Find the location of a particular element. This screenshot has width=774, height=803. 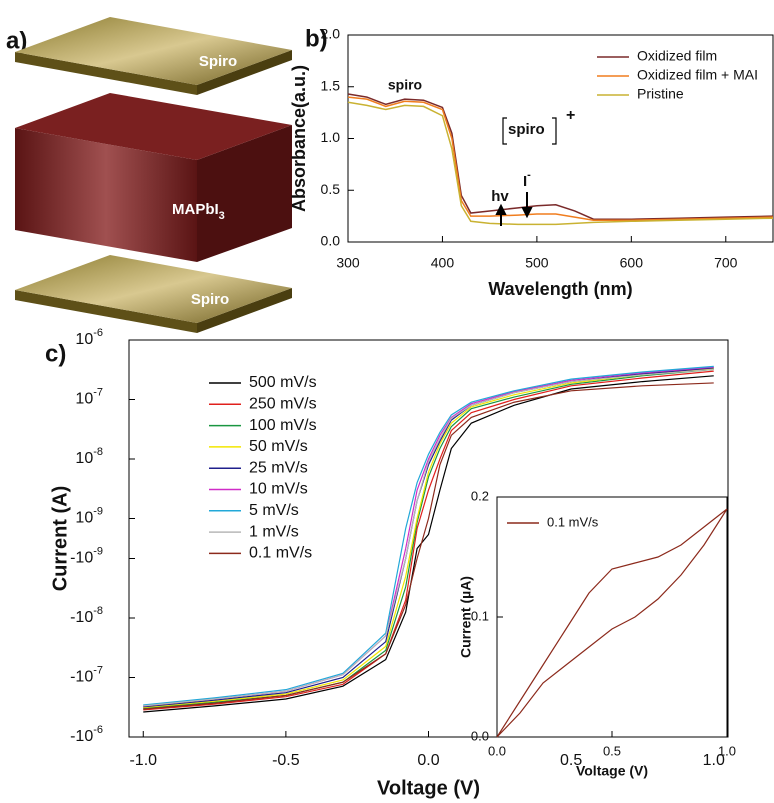

x-tick-label: 300 is located at coordinates (348, 263).